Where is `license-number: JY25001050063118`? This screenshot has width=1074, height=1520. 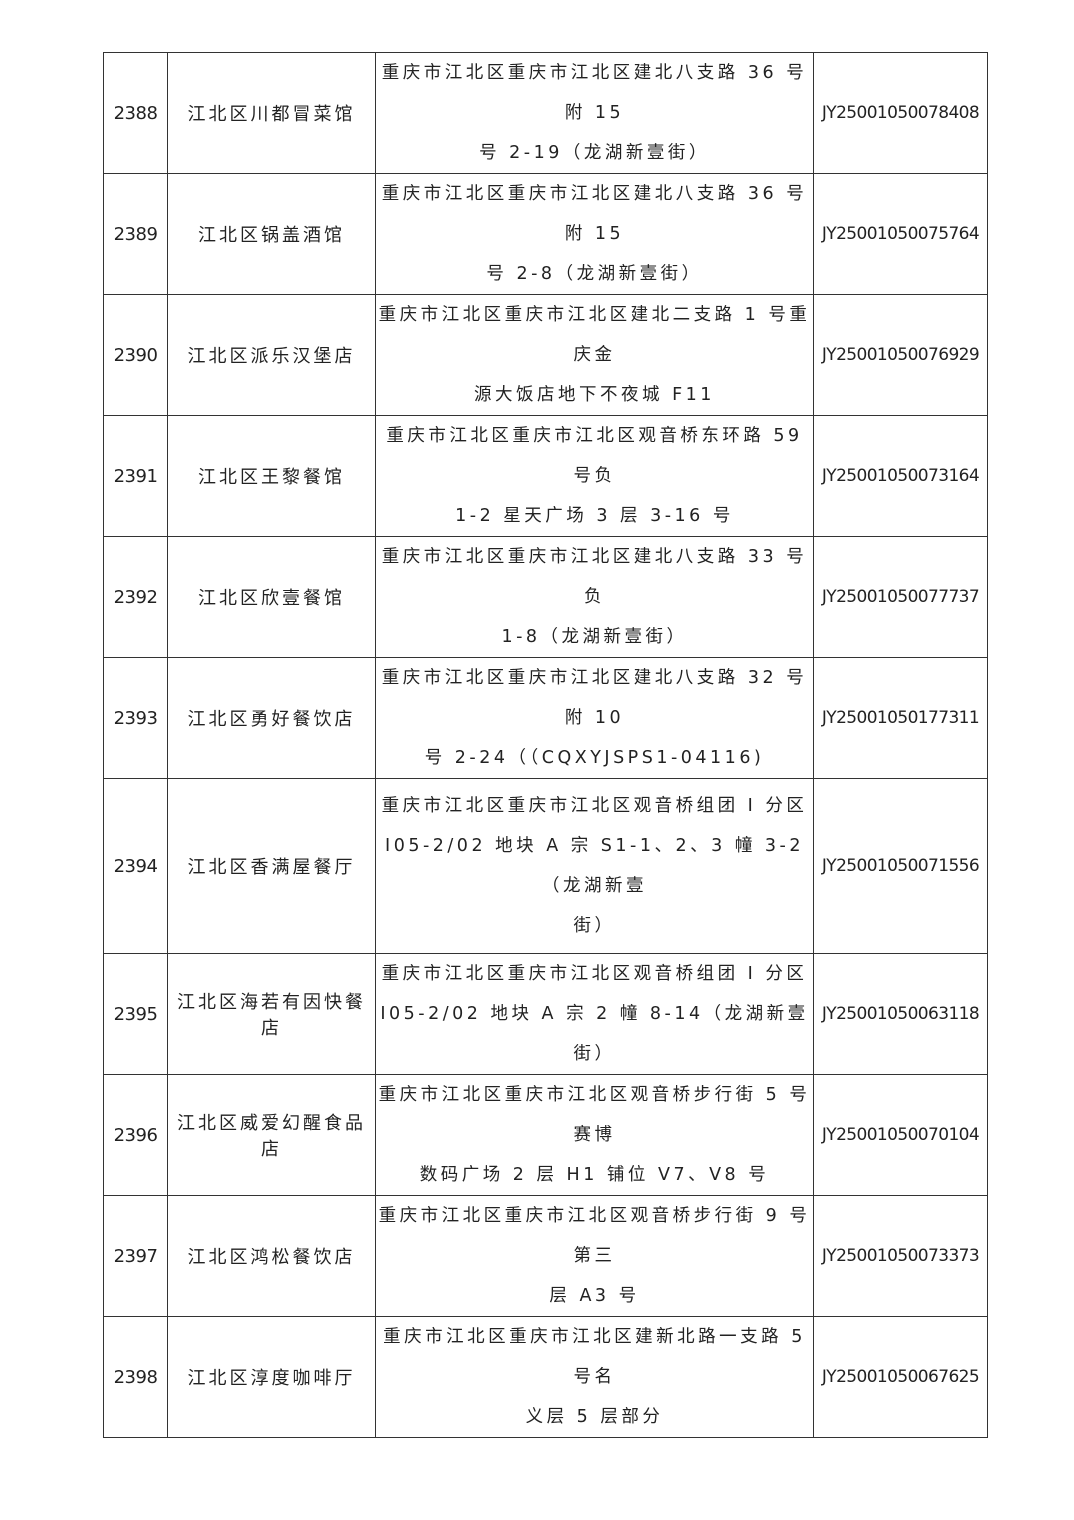
license-number: JY25001050063118 is located at coordinates (900, 1014).